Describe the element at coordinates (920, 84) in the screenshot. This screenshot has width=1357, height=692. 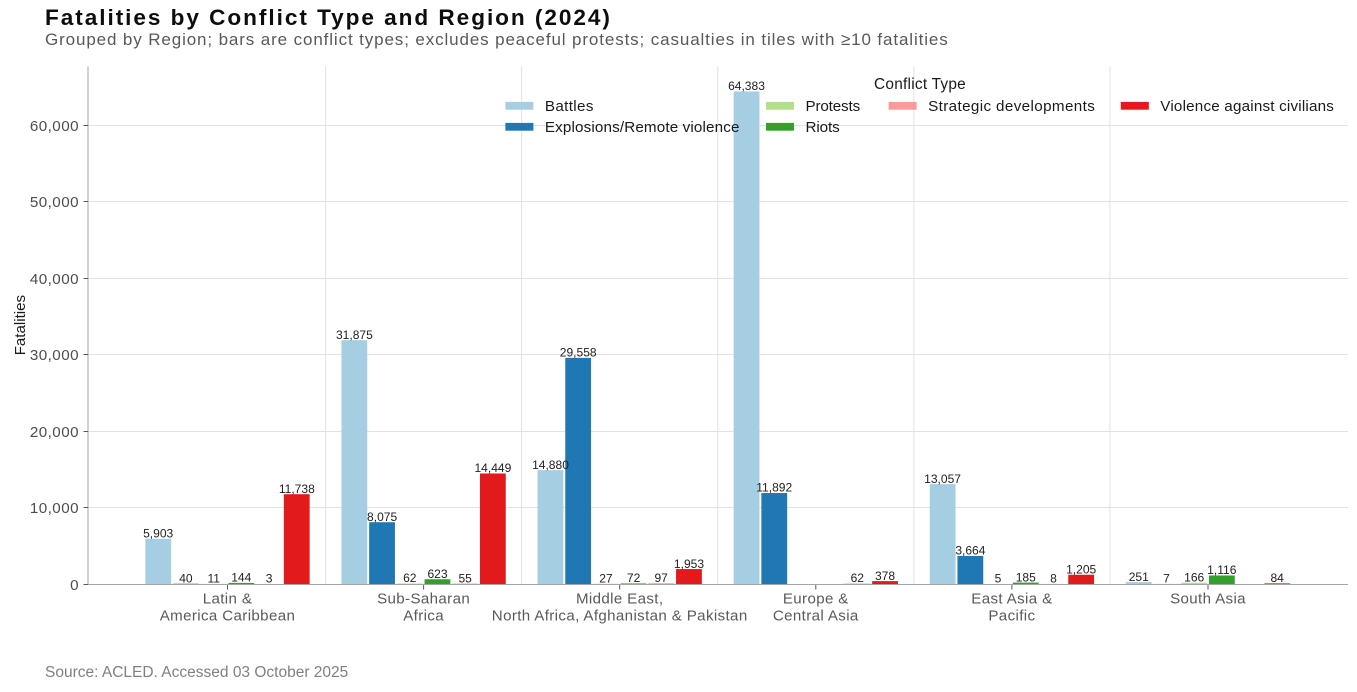
I see `svg-text: Conflict Type` at that location.